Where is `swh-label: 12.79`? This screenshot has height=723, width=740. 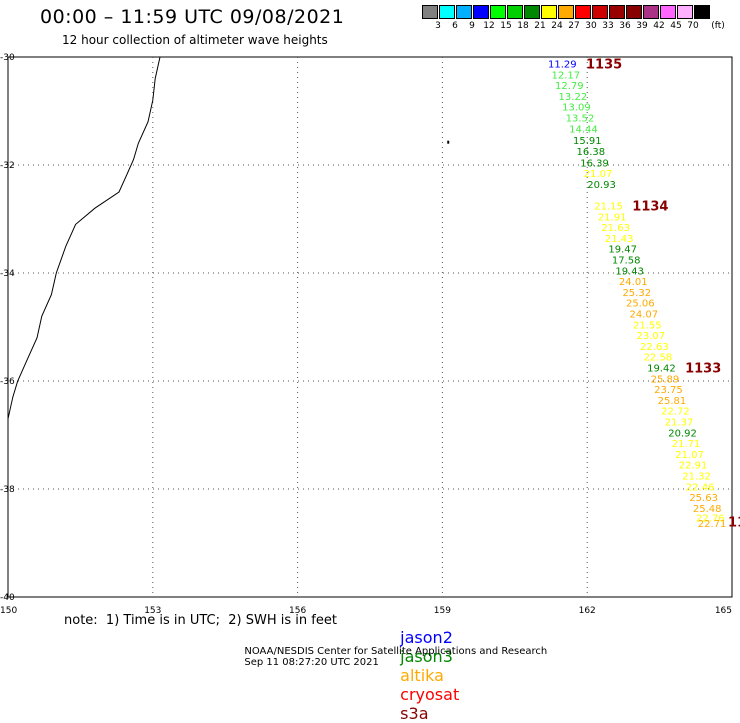
swh-label: 12.79 is located at coordinates (569, 86).